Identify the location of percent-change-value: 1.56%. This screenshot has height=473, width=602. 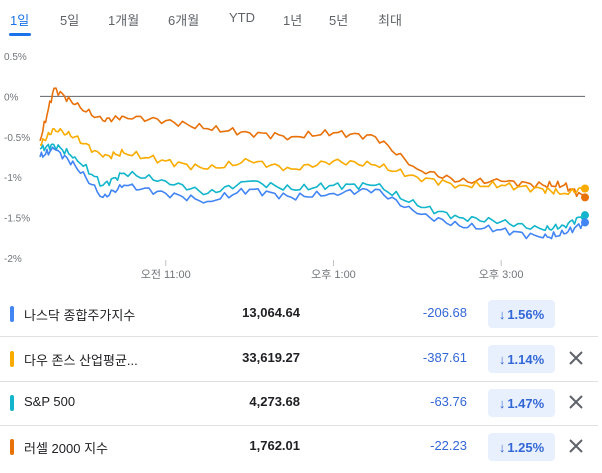
(526, 314).